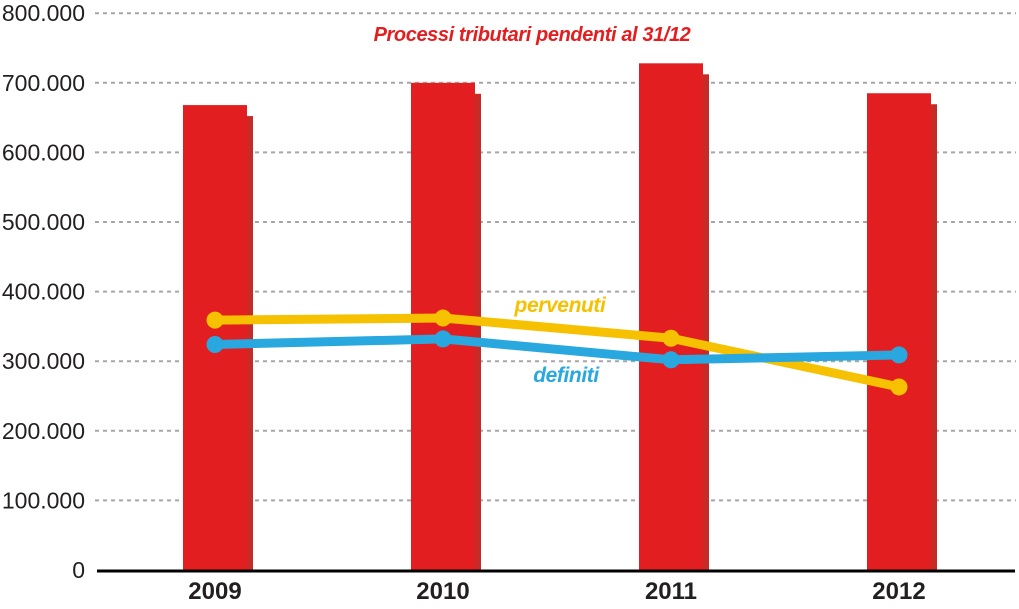  I want to click on y-tick-label: 600.000, so click(43, 152).